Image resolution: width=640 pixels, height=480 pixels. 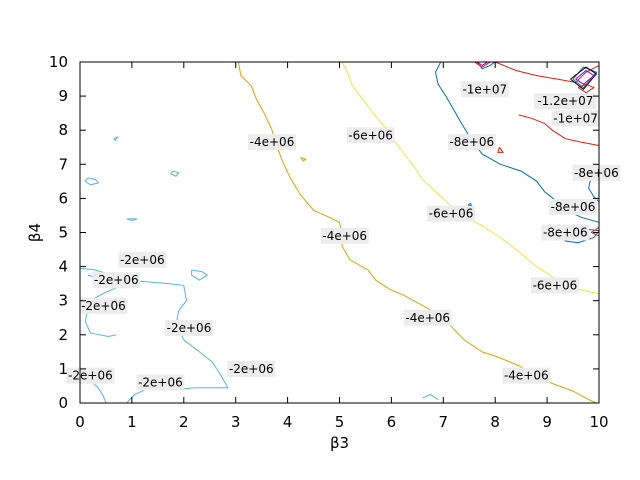 I want to click on y-tick-label: 4, so click(x=63, y=267).